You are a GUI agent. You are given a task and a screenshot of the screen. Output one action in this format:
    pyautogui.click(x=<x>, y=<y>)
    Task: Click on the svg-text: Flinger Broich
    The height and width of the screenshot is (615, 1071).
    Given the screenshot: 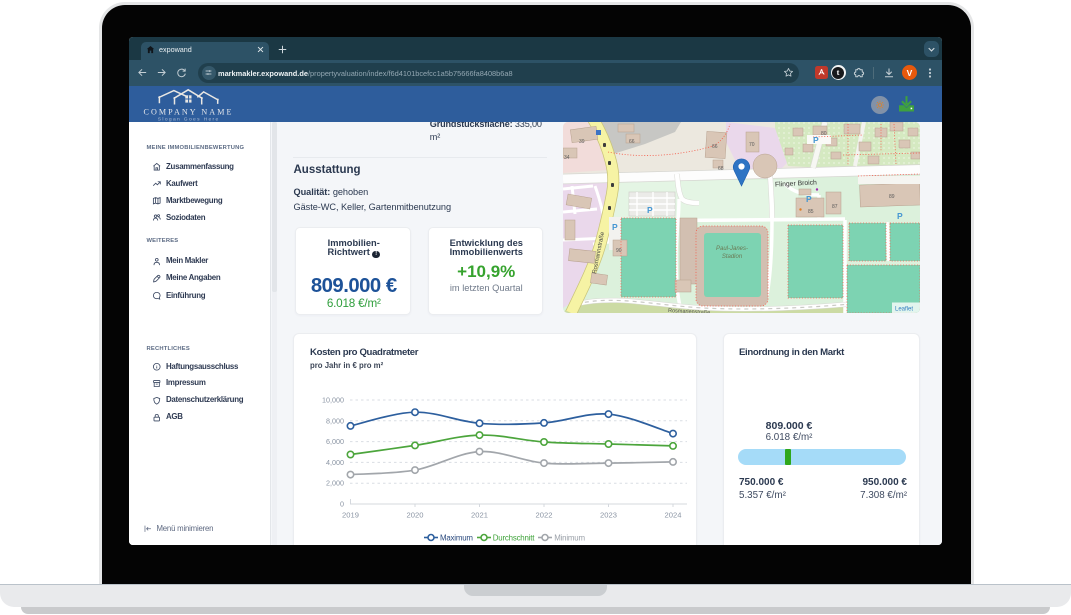 What is the action you would take?
    pyautogui.click(x=796, y=183)
    